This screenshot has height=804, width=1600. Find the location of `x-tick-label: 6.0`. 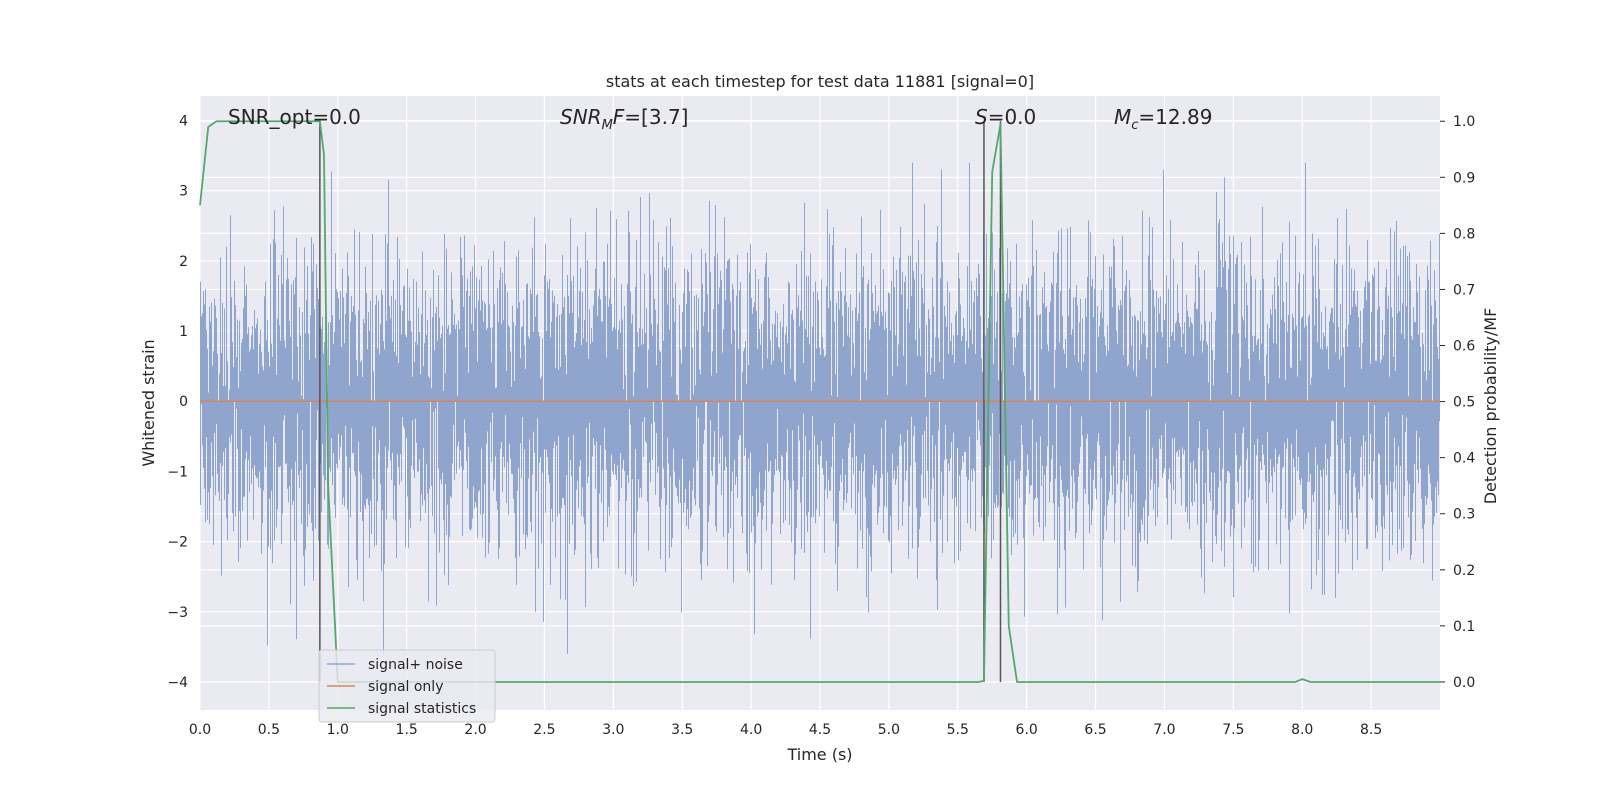

x-tick-label: 6.0 is located at coordinates (1027, 730).